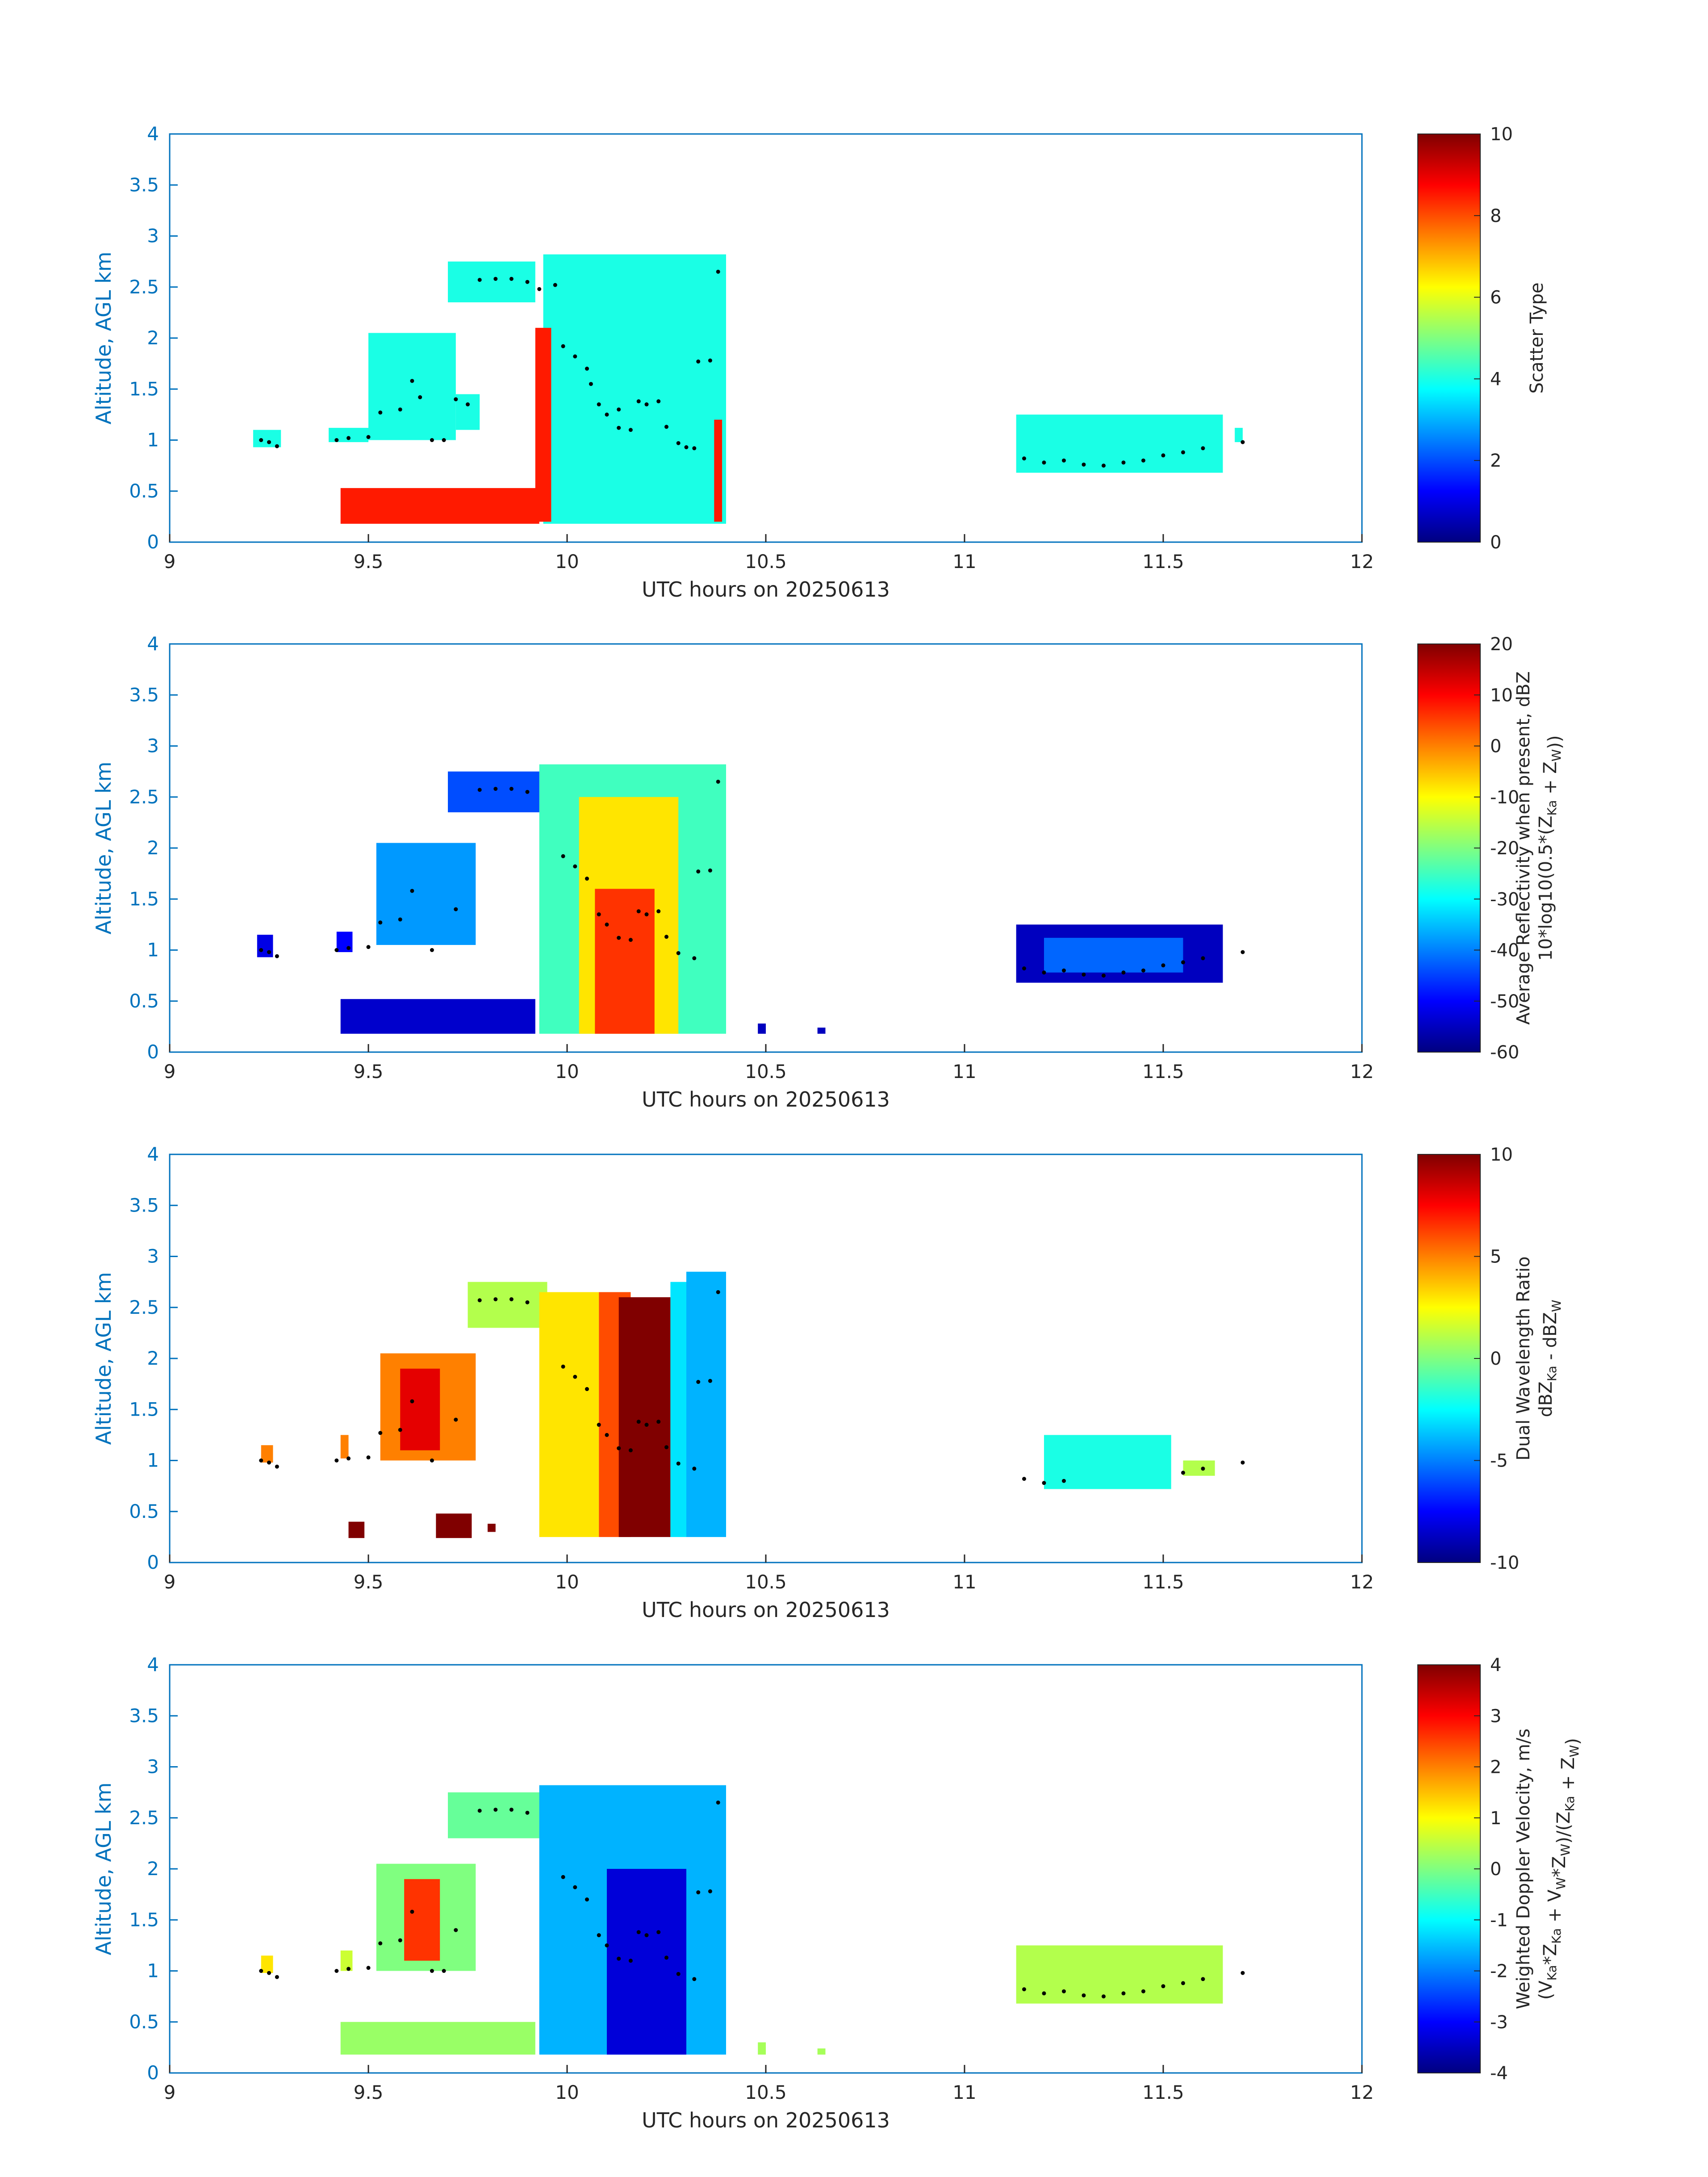 This screenshot has height=2177, width=1708. What do you see at coordinates (1504, 797) in the screenshot?
I see `colorbar-tick-label: -10` at bounding box center [1504, 797].